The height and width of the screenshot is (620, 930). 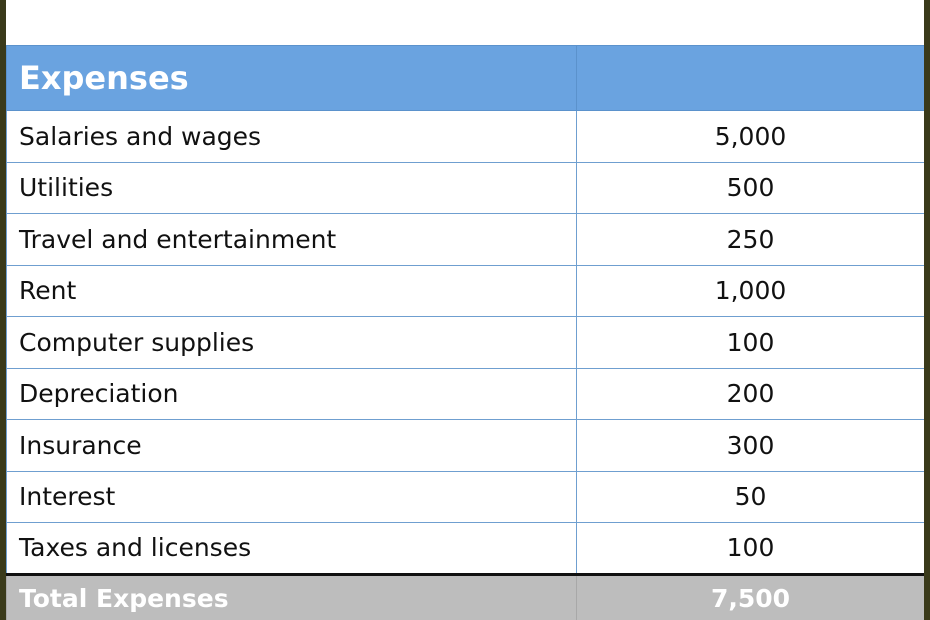 I want to click on table-row: Depreciation 200, so click(x=465, y=393).